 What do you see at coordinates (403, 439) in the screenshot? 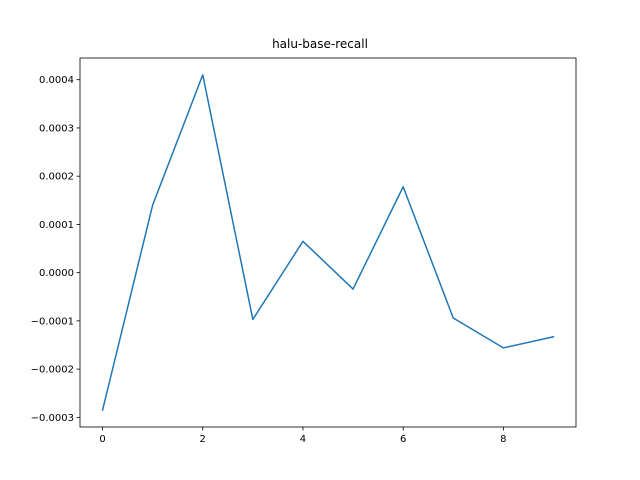
I see `x-tick-label: 6` at bounding box center [403, 439].